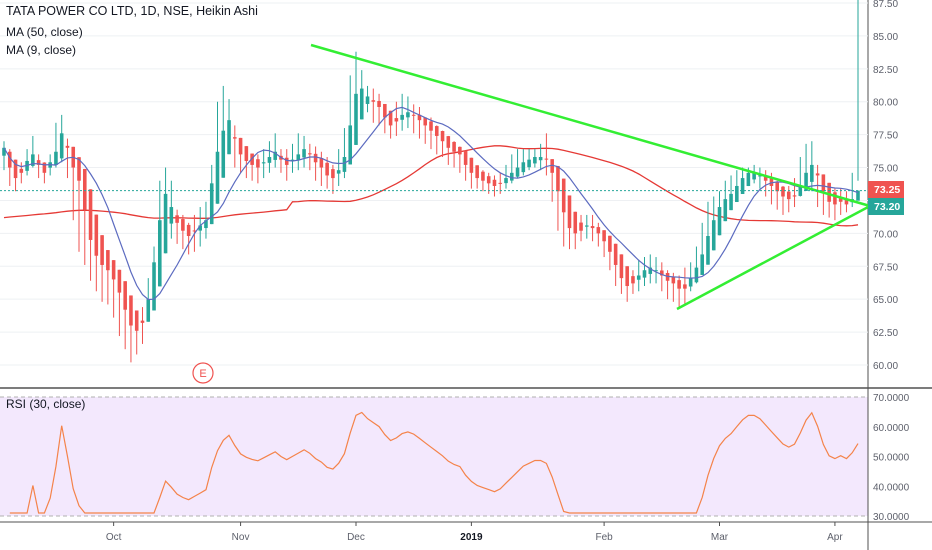  Describe the element at coordinates (431, 186) in the screenshot. I see `ma50-path` at that location.